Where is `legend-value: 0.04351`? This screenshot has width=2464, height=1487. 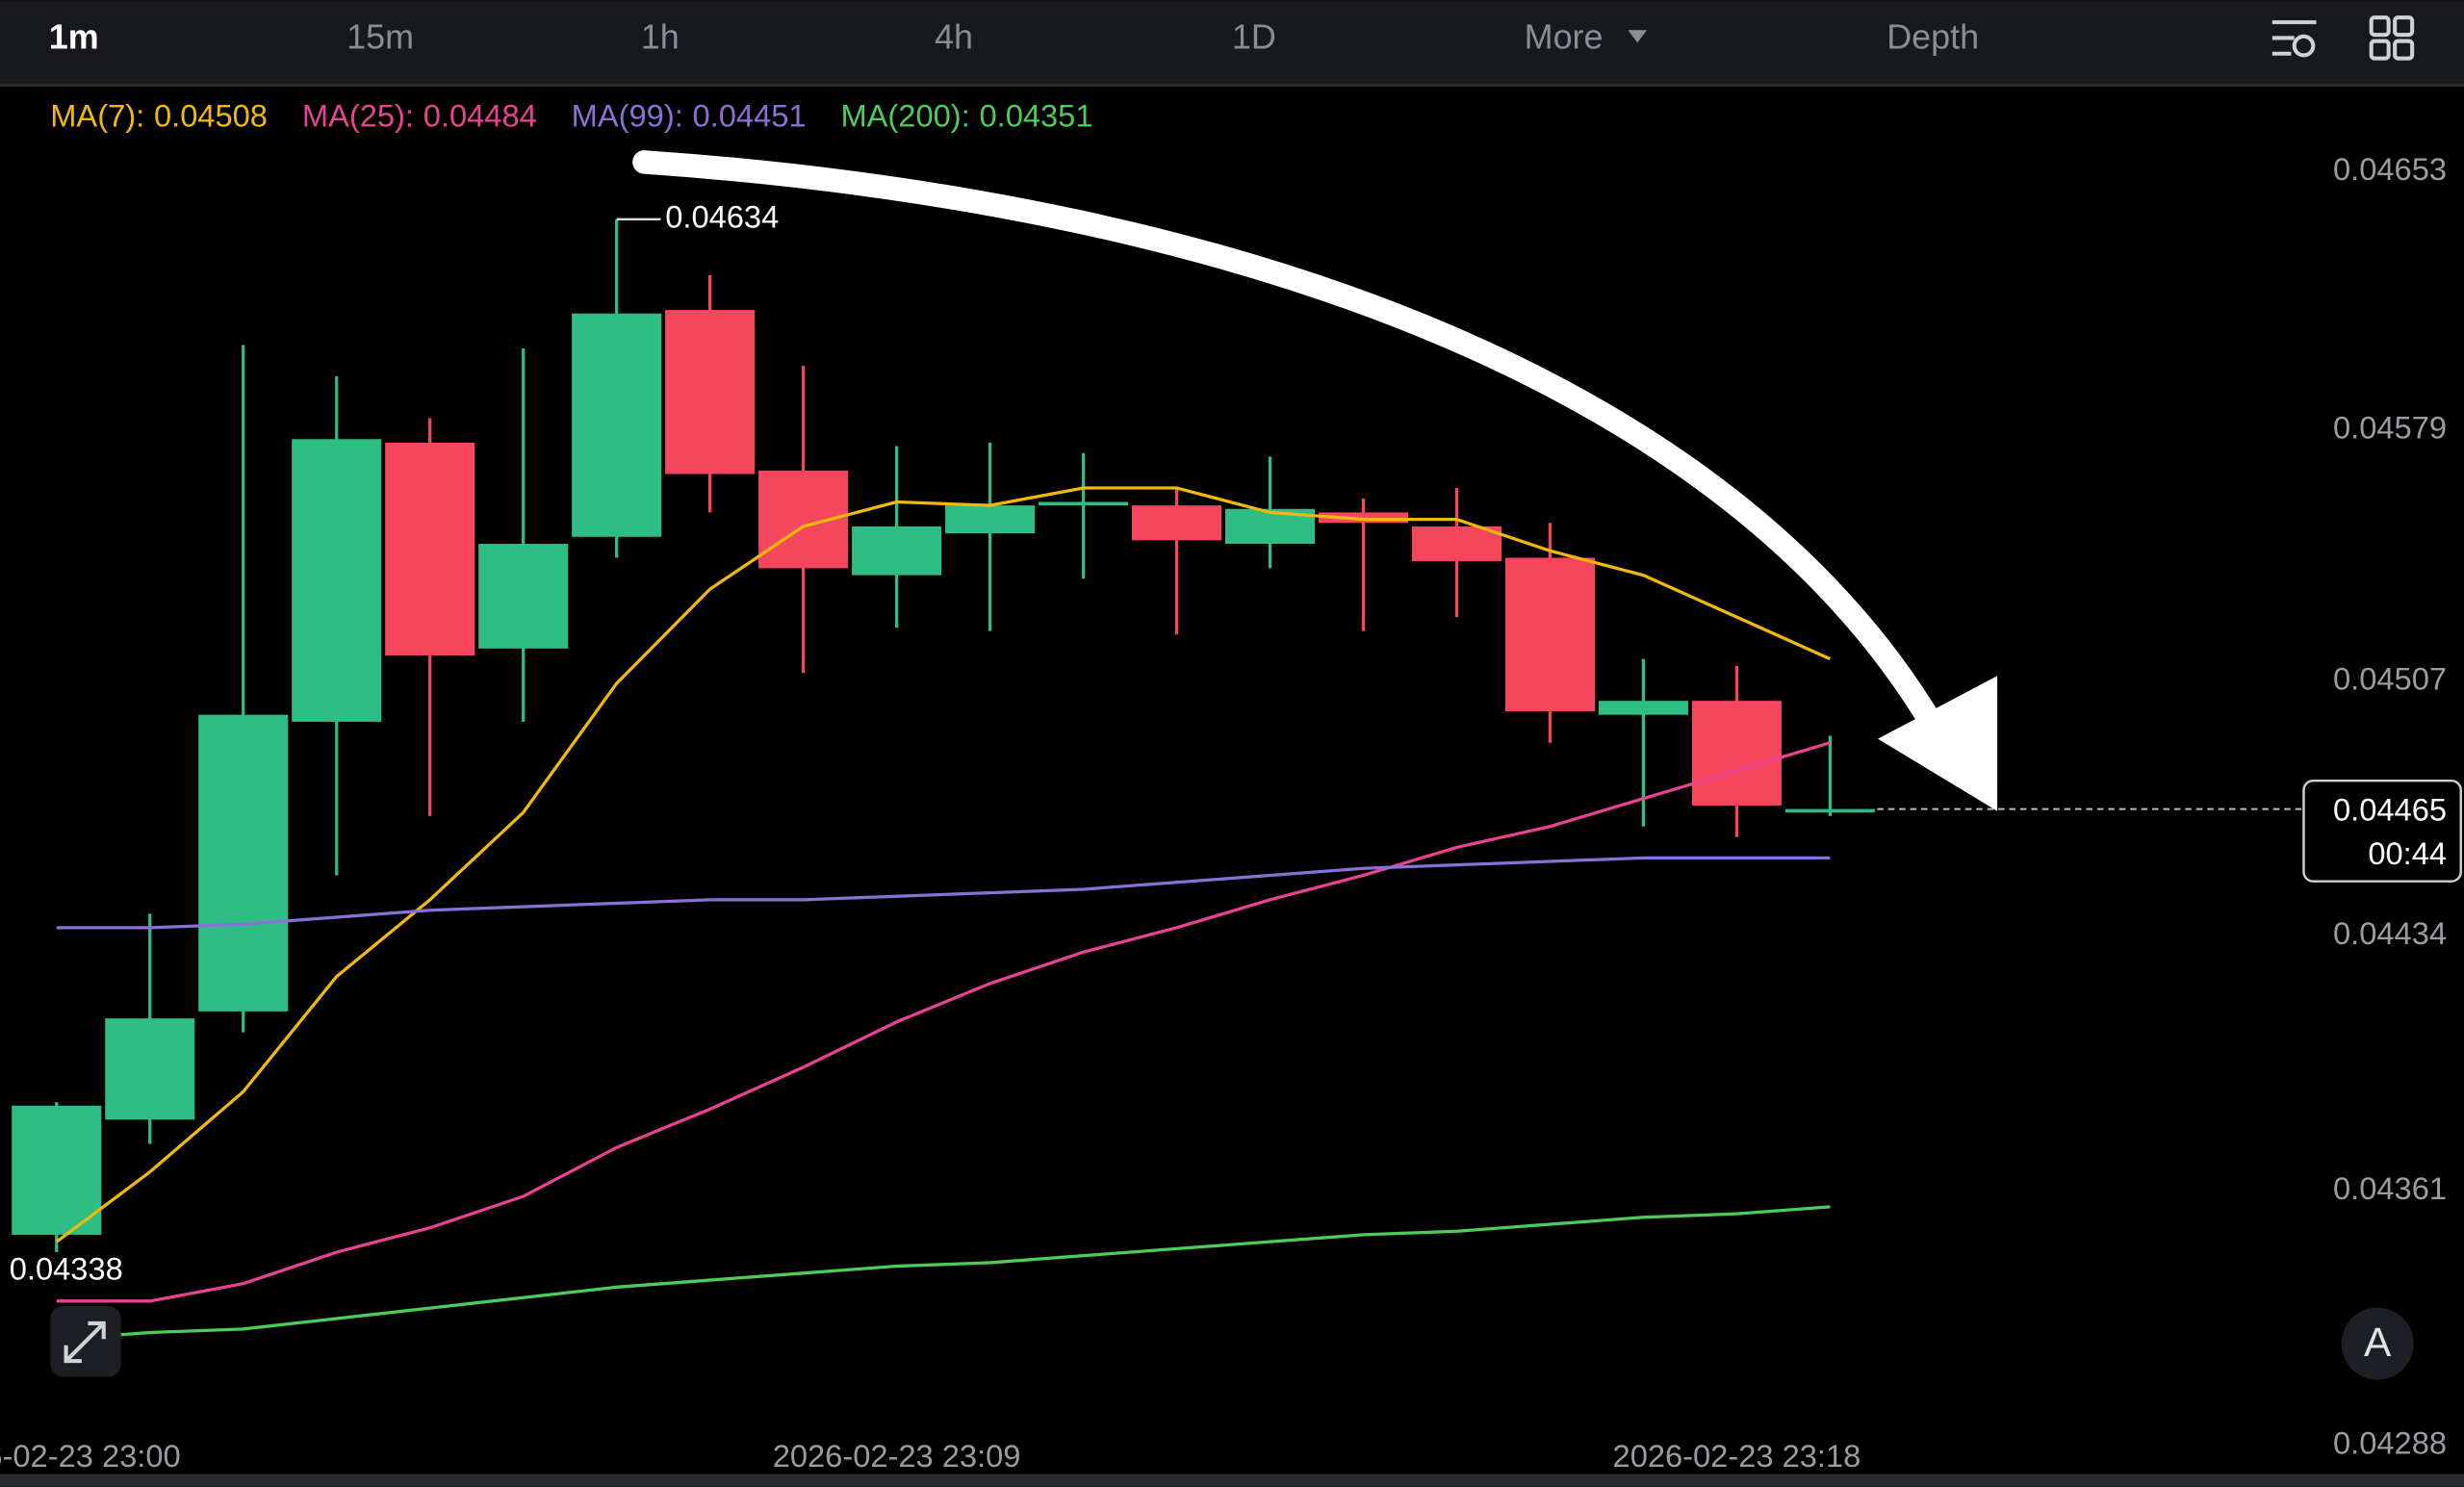
legend-value: 0.04351 is located at coordinates (1036, 115).